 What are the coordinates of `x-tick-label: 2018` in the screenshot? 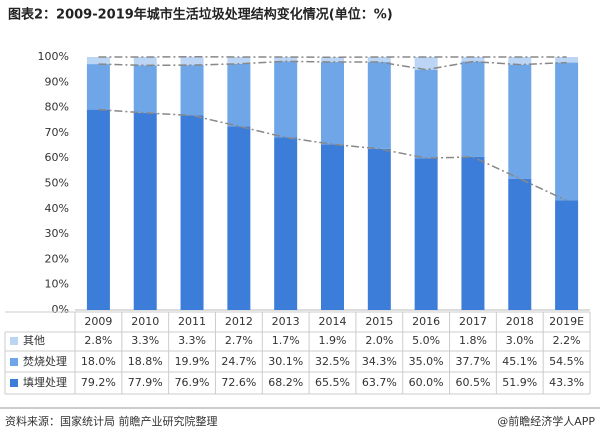 It's located at (520, 321).